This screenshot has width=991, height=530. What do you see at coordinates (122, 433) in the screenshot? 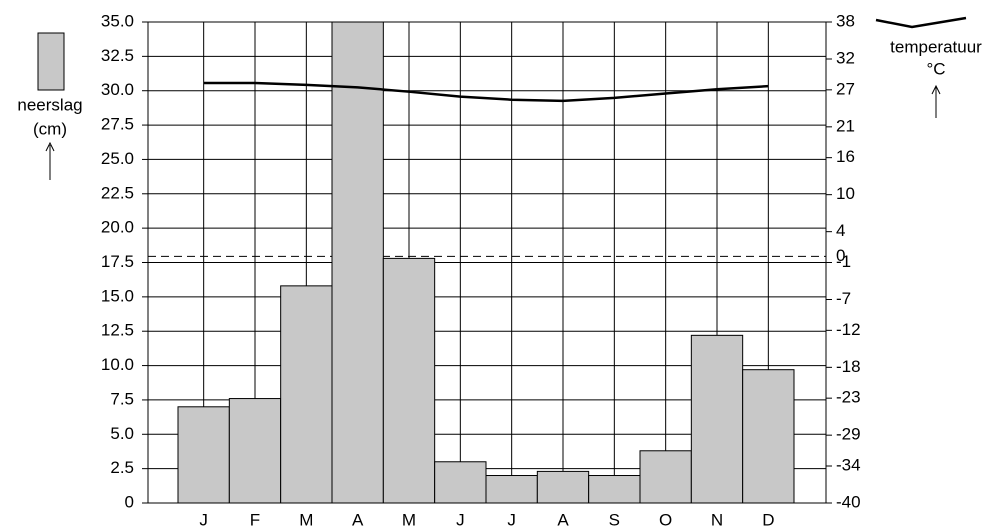
I see `y-tick-label: 5.0` at bounding box center [122, 433].